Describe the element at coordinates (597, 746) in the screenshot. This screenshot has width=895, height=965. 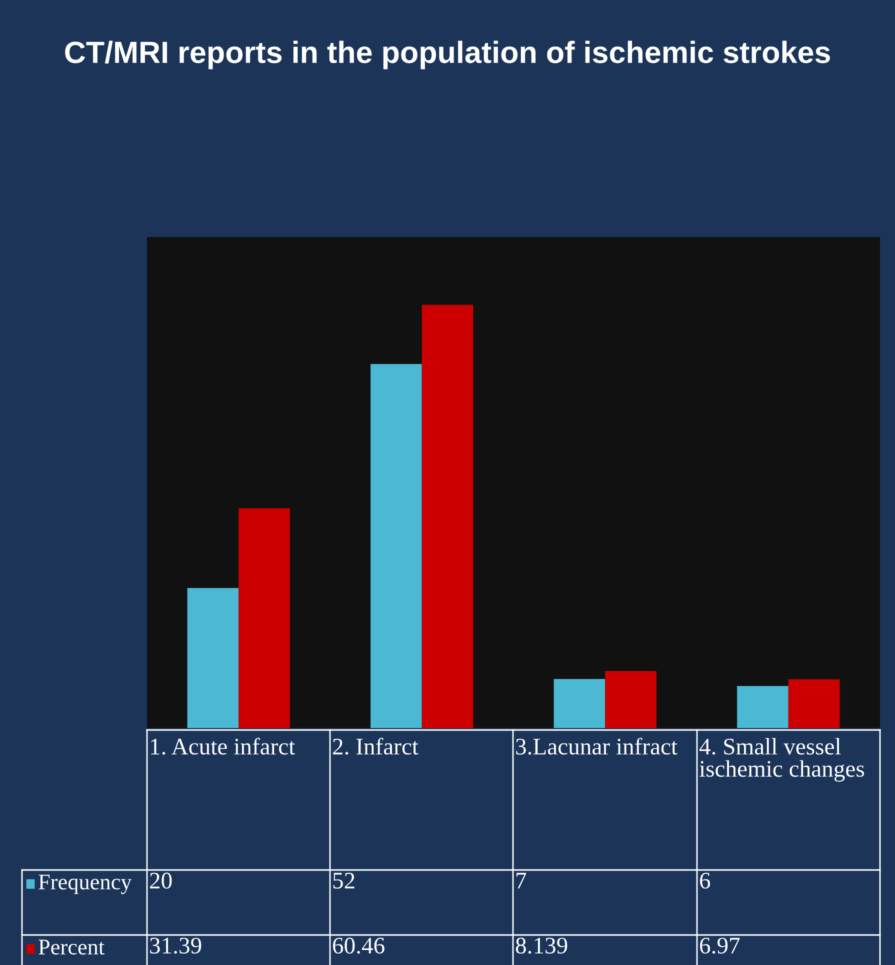
I see `x-tick-label: 3.Lacunar infract` at that location.